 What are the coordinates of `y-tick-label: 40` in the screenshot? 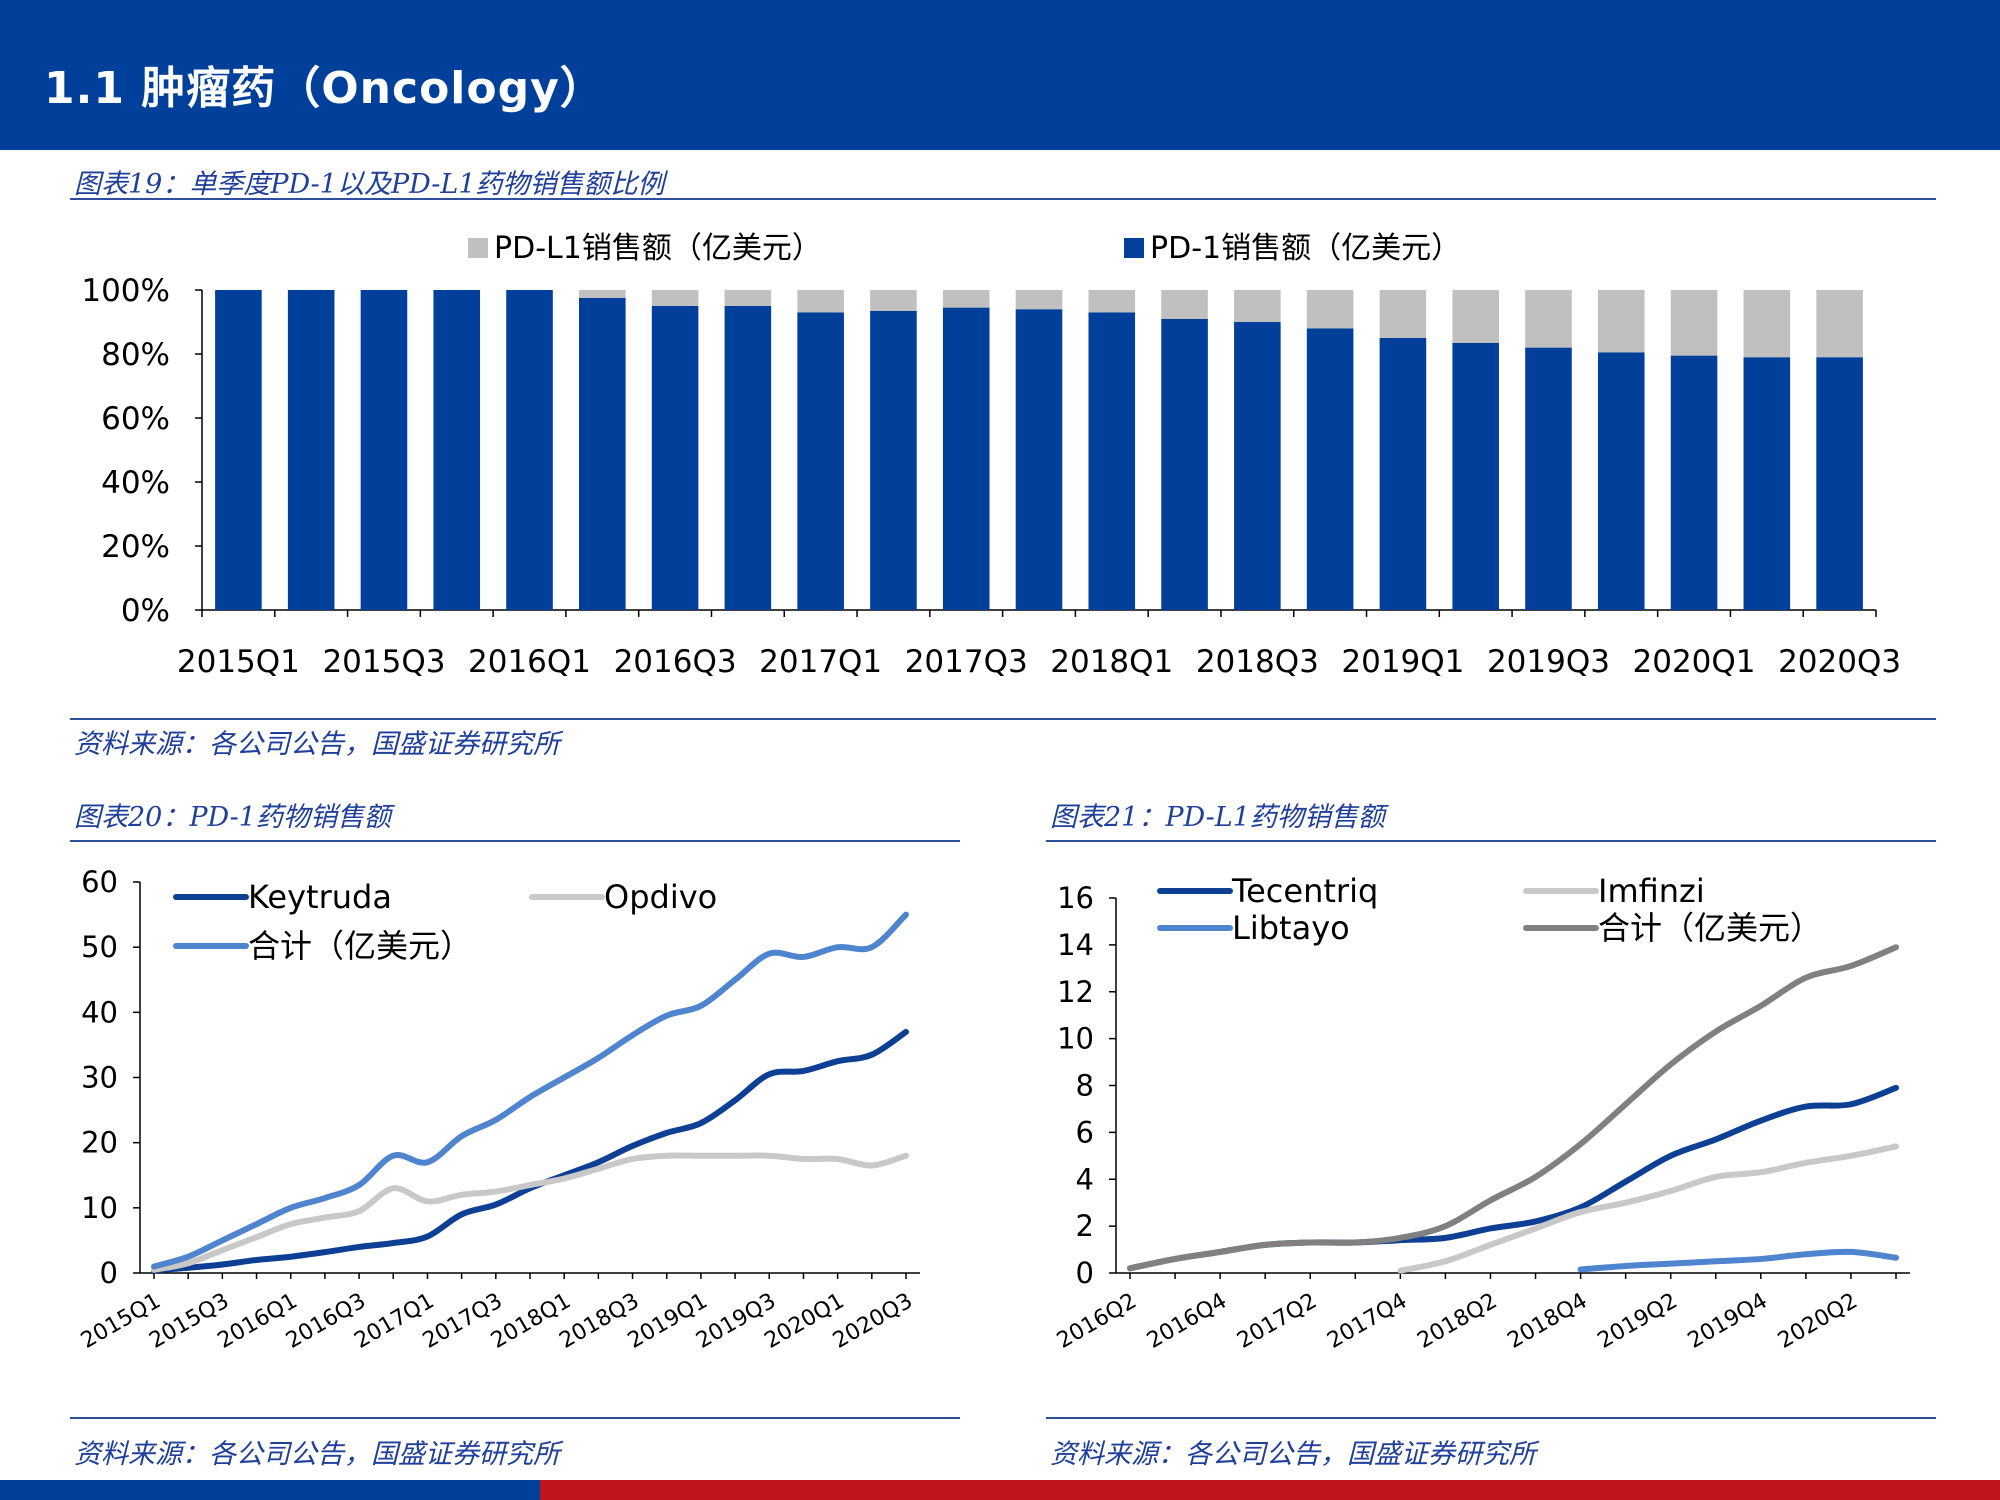 It's located at (99, 1012).